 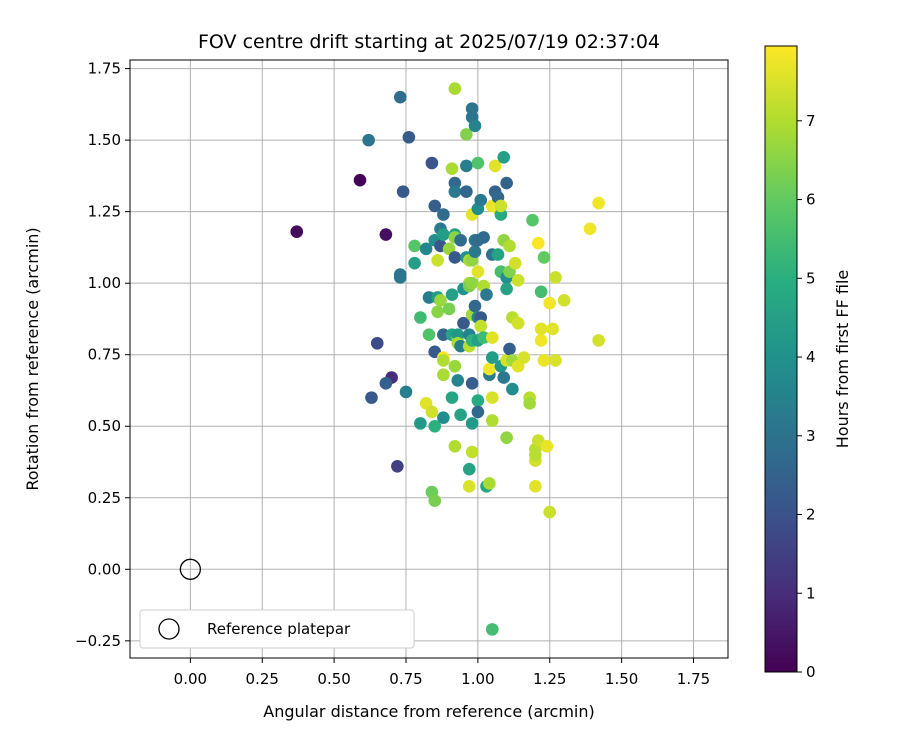 I want to click on y-axis-label: Rotation from reference (arcmin), so click(x=32, y=358).